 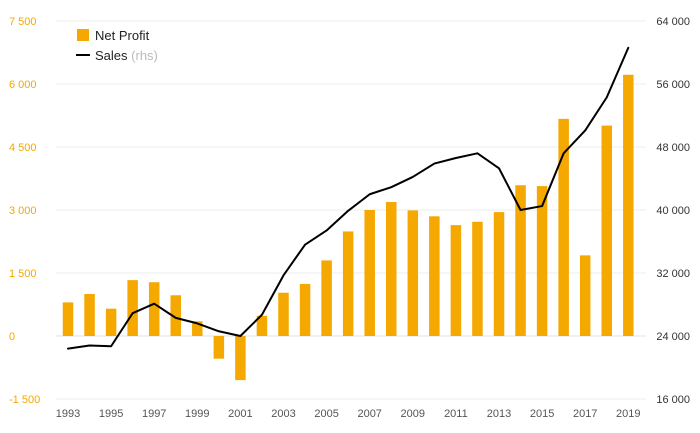 What do you see at coordinates (326, 414) in the screenshot?
I see `x-axis-tick-label: 2005` at bounding box center [326, 414].